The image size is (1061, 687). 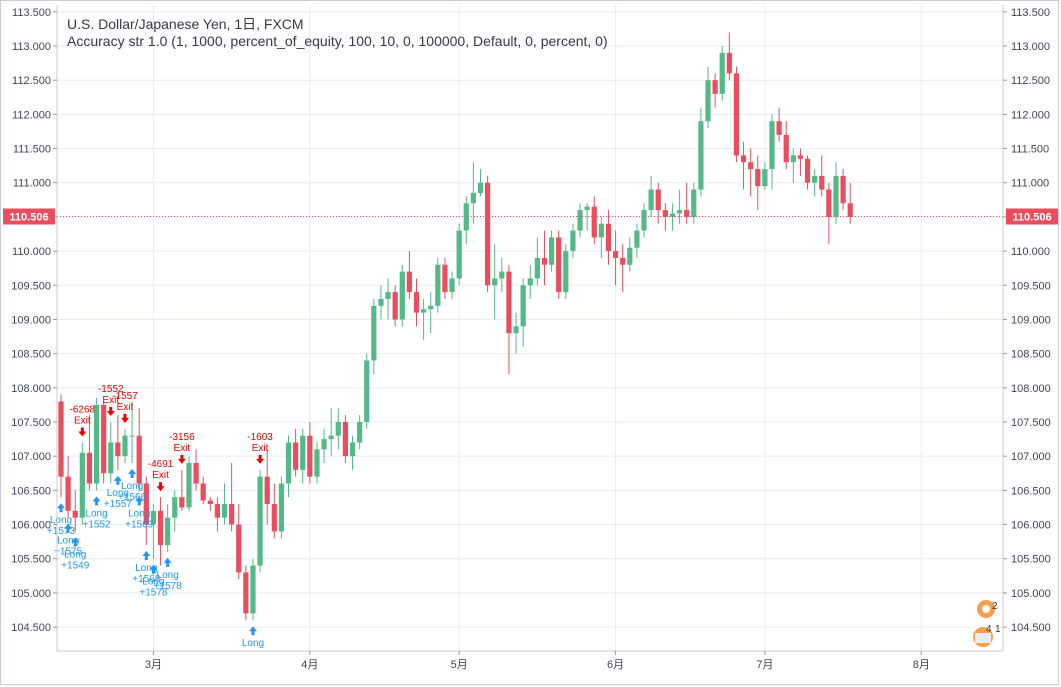 I want to click on exit-signal-label: -6268, so click(x=83, y=410).